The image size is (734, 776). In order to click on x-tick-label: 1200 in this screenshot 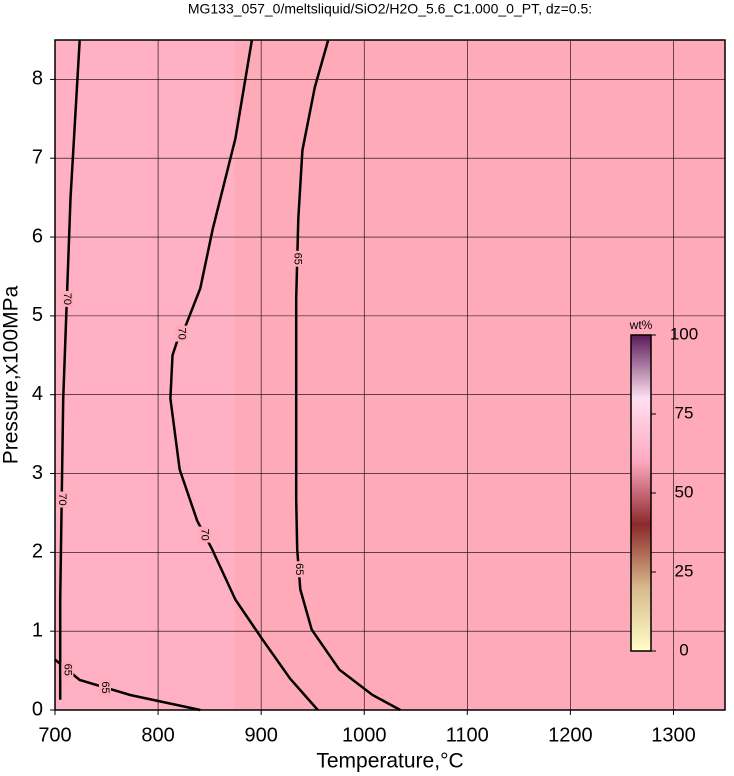, I will do `click(570, 735)`.